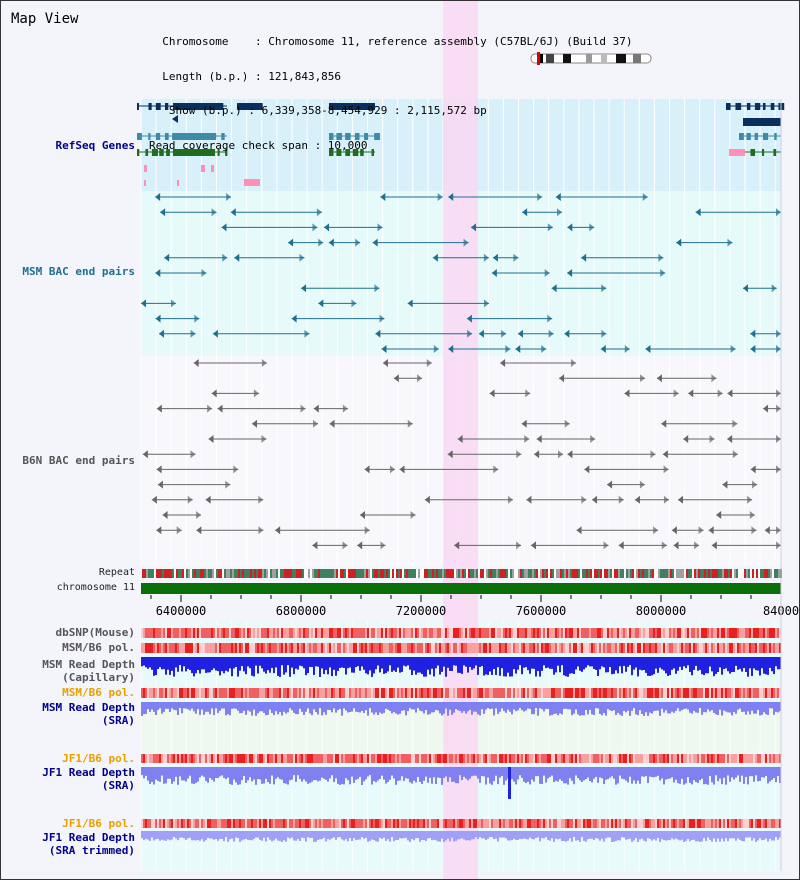  Describe the element at coordinates (88, 772) in the screenshot. I see `track-label-jf1-read-sra-1: JF1 Read Depth` at that location.